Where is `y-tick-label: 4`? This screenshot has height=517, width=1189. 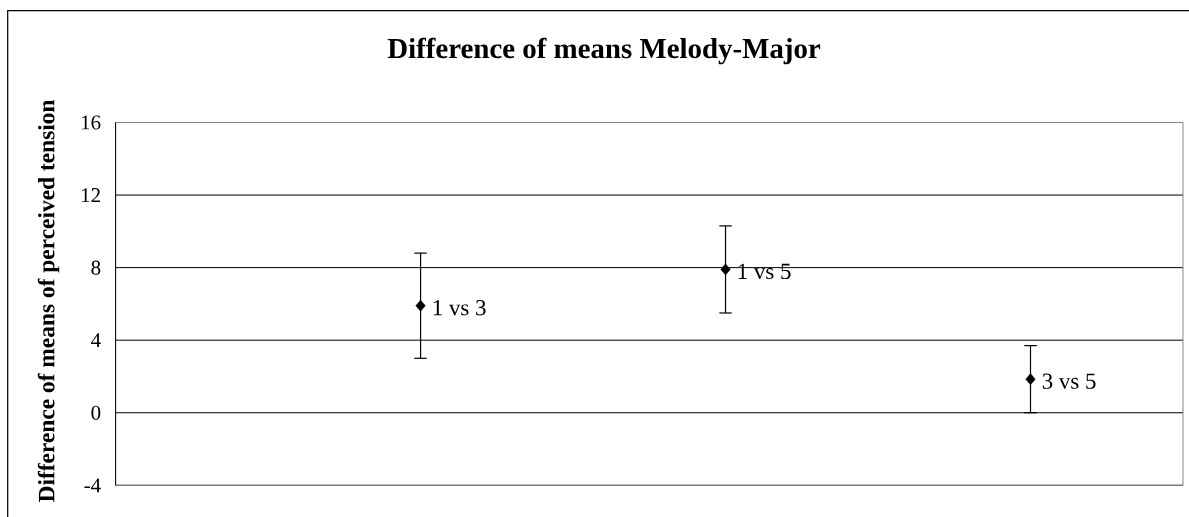 y-tick-label: 4 is located at coordinates (96, 340).